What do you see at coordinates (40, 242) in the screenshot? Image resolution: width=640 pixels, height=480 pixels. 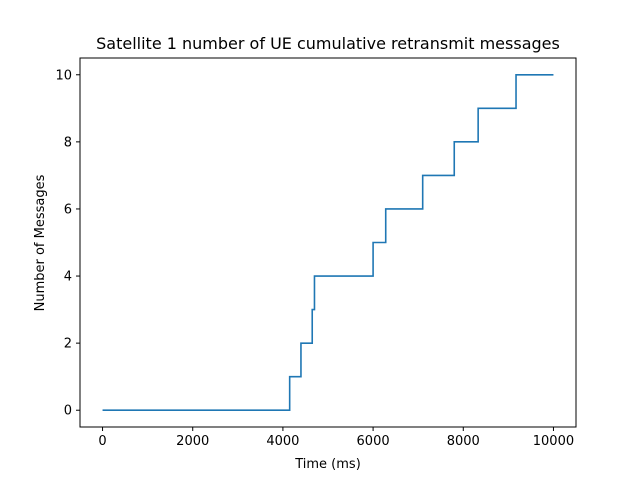 I see `y-axis-title: Number of Messages` at bounding box center [40, 242].